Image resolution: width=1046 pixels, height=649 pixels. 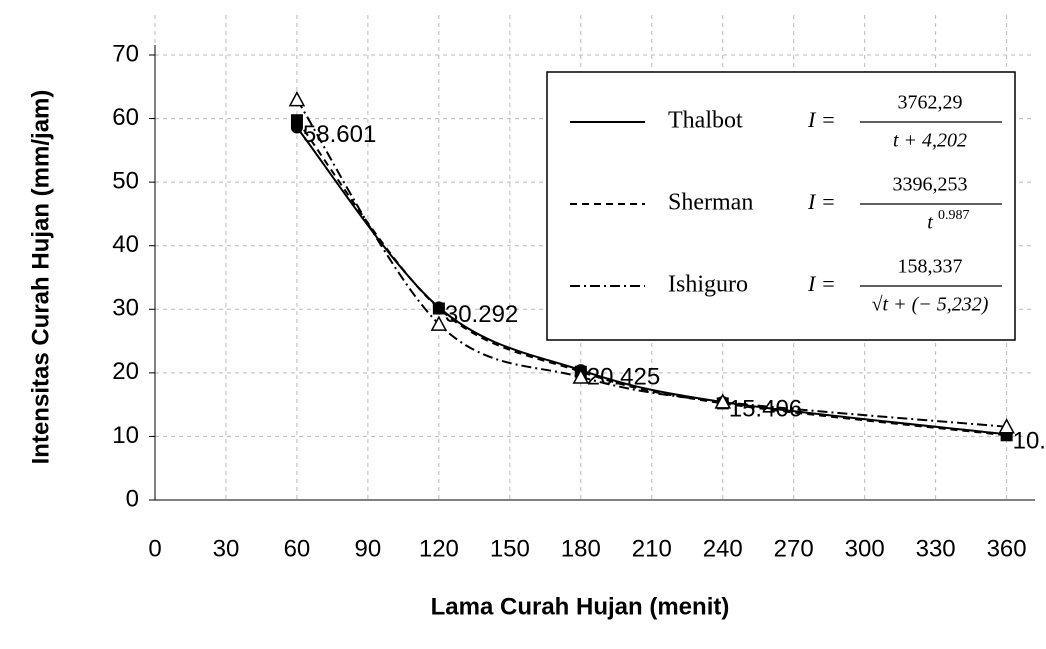 What do you see at coordinates (710, 203) in the screenshot?
I see `legend-label: Sherman` at bounding box center [710, 203].